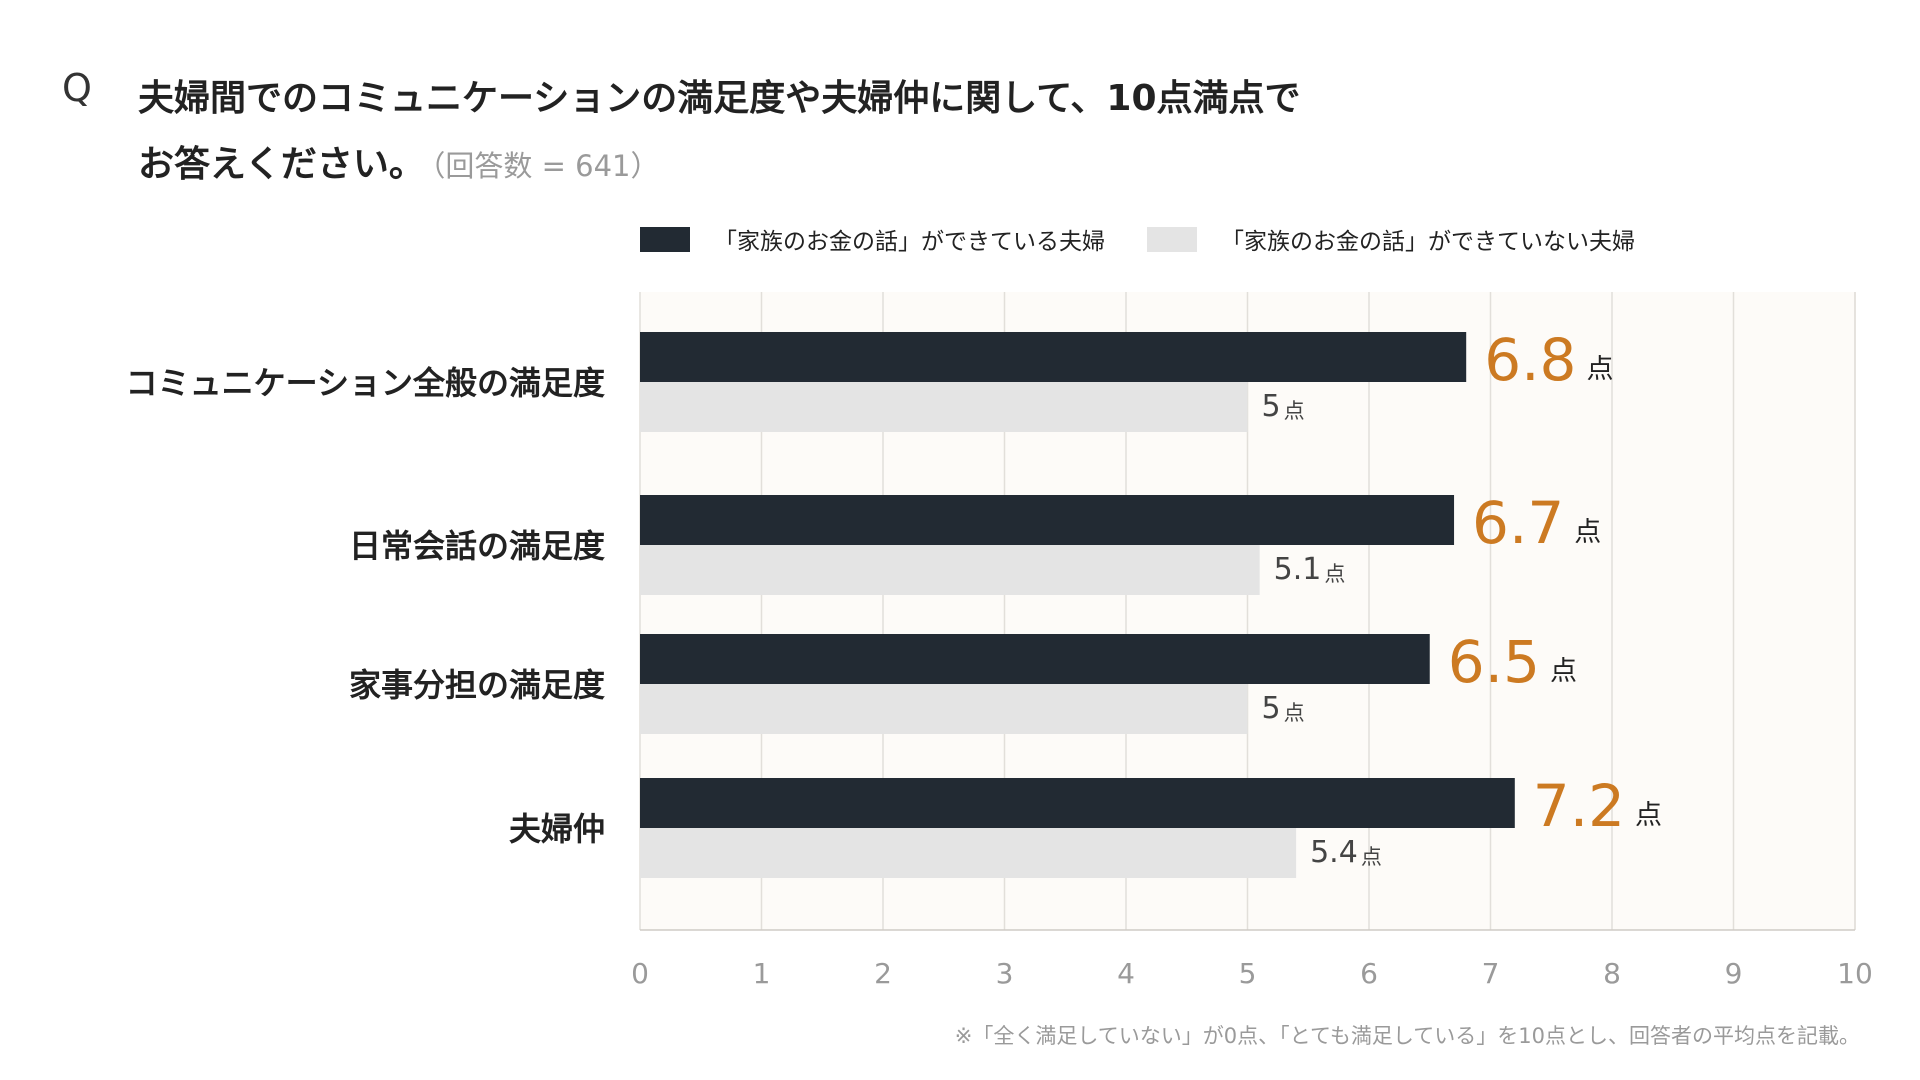  I want to click on unit-label-not-talking-3: 点, so click(1371, 857).